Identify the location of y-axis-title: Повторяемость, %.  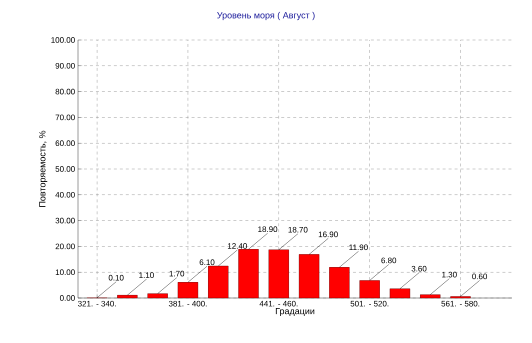
(43, 168).